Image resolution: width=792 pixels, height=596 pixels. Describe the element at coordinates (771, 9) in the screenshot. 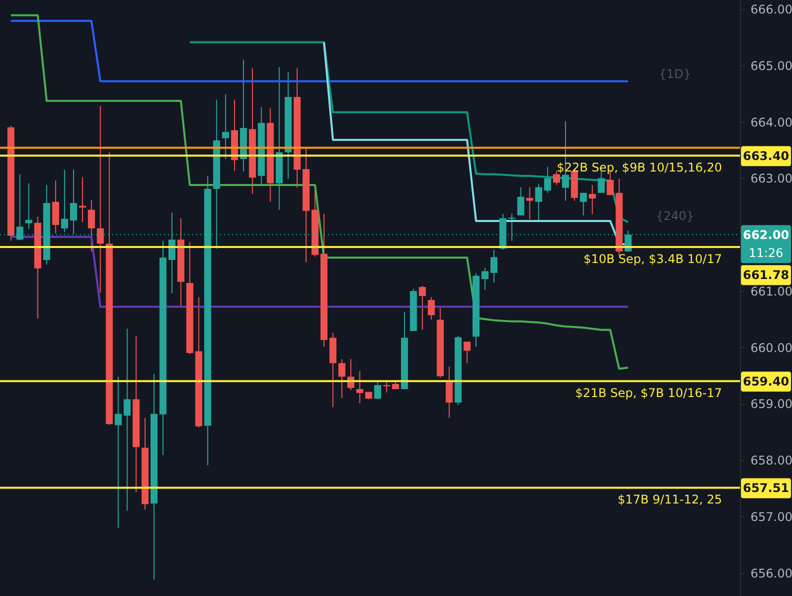

I see `y-tick-label: 666.00` at that location.